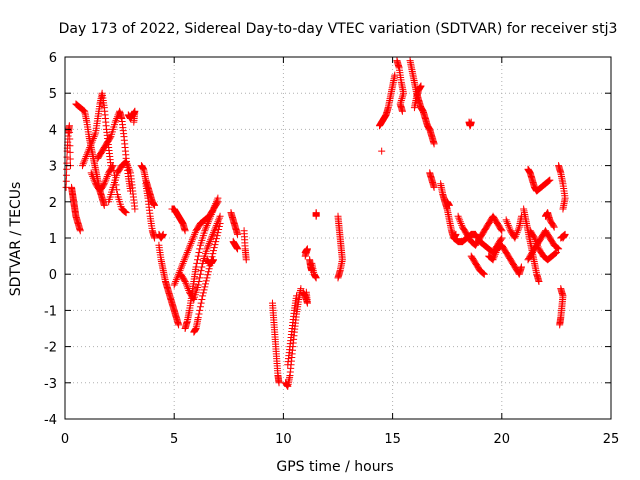 This screenshot has width=640, height=480. Describe the element at coordinates (53, 58) in the screenshot. I see `y-tick-label: 6` at that location.